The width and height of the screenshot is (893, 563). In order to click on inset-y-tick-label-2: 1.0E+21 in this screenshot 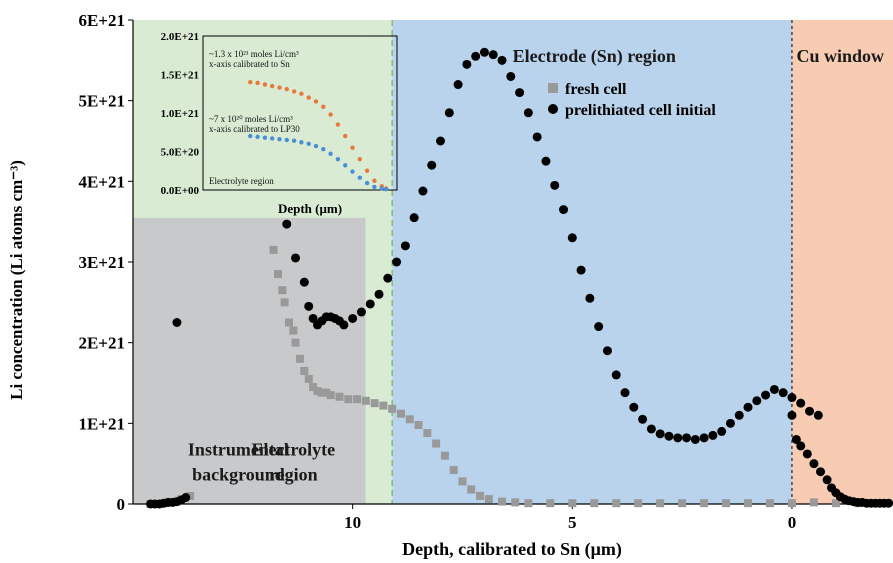, I will do `click(180, 114)`.